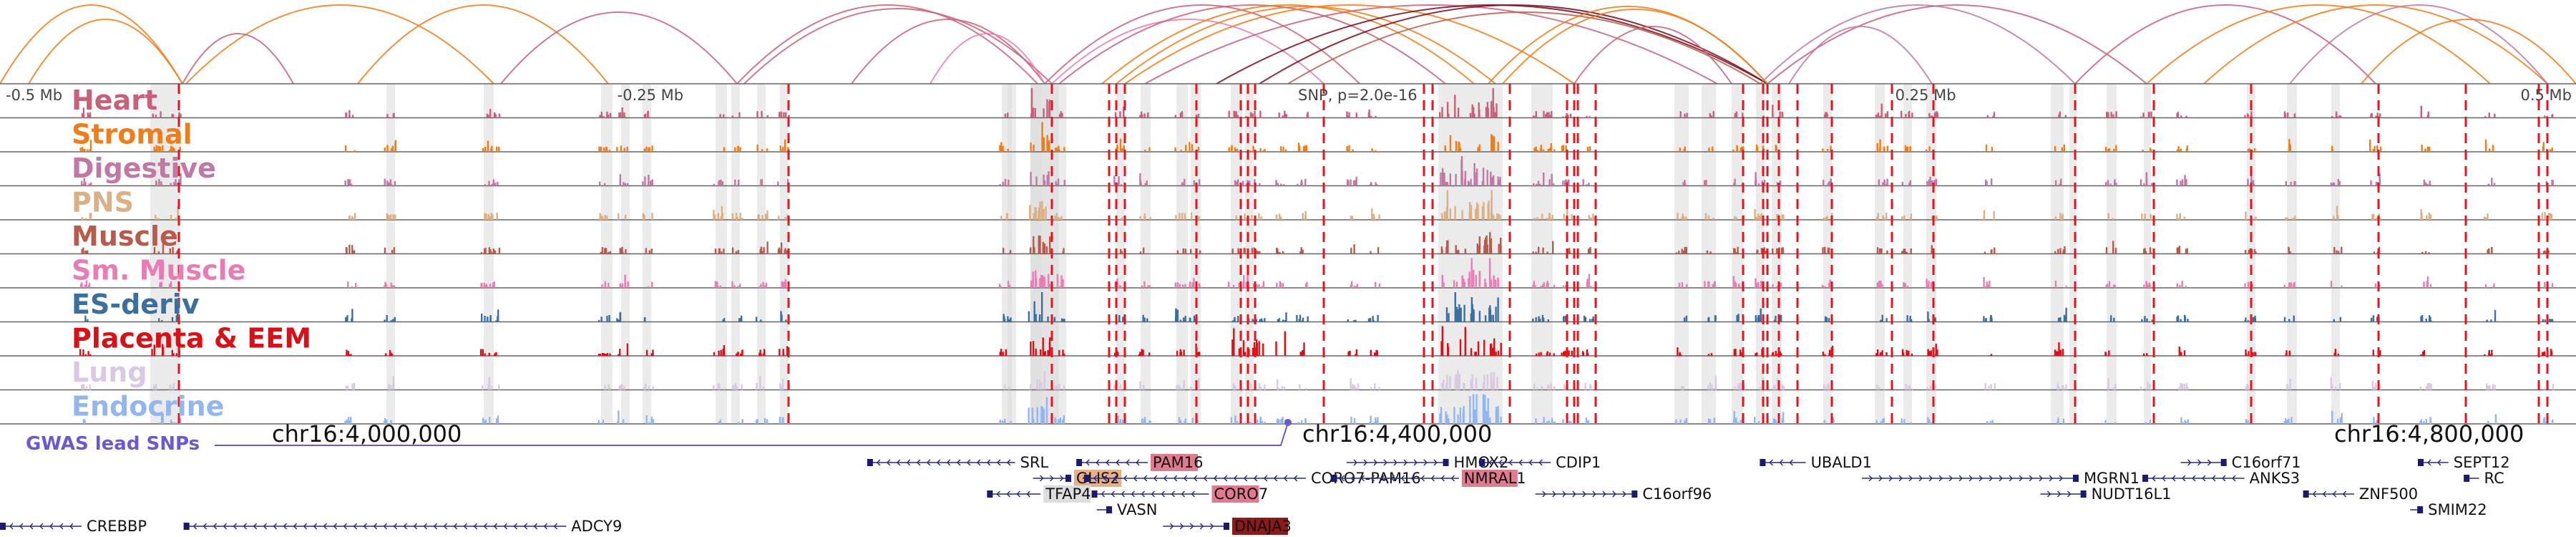 The width and height of the screenshot is (2576, 537). What do you see at coordinates (2494, 478) in the screenshot?
I see `gene-label: RC` at bounding box center [2494, 478].